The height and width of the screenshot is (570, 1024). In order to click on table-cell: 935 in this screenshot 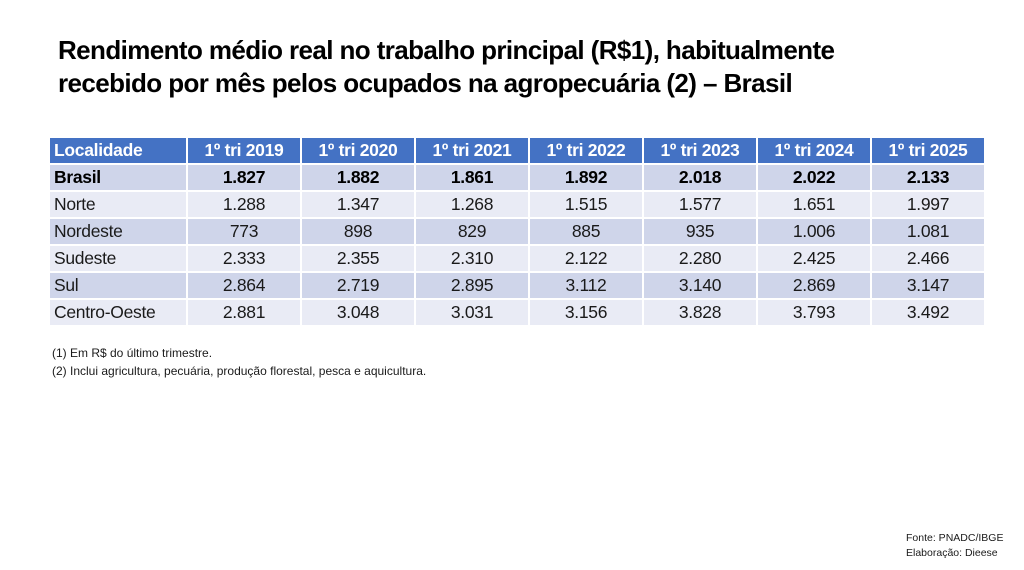, I will do `click(701, 232)`.